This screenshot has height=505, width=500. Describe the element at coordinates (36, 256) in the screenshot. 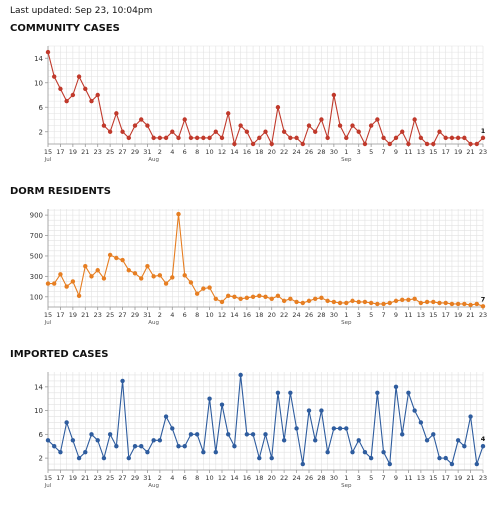

I see `y-tick-label: 500` at that location.